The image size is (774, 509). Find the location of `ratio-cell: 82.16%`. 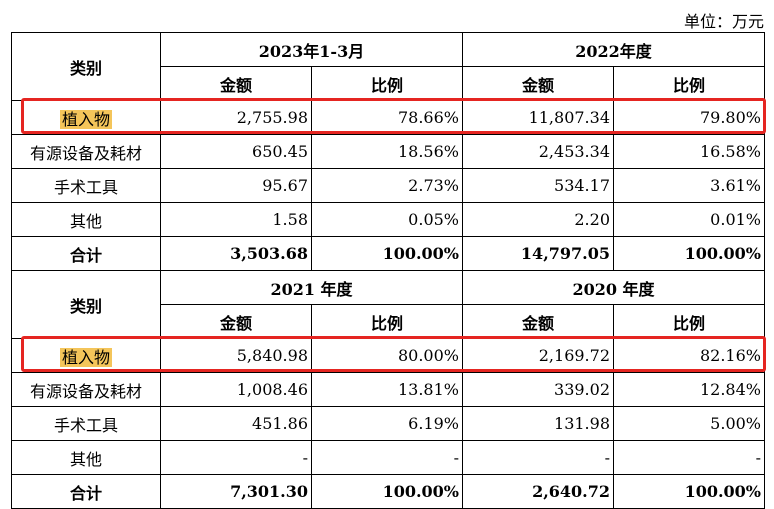

ratio-cell: 82.16% is located at coordinates (689, 355).